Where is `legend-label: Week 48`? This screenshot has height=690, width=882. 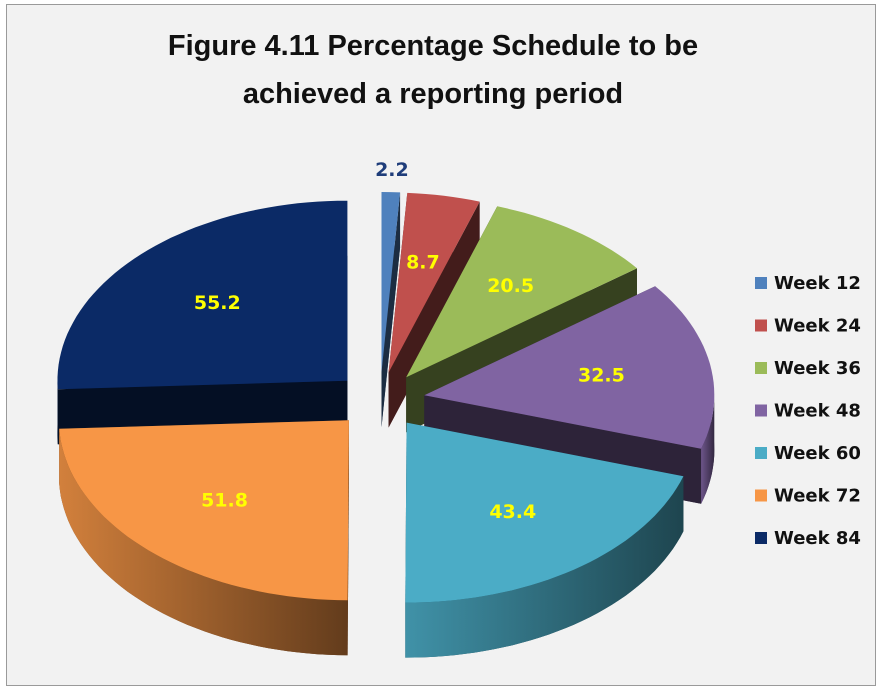
legend-label: Week 48 is located at coordinates (817, 411).